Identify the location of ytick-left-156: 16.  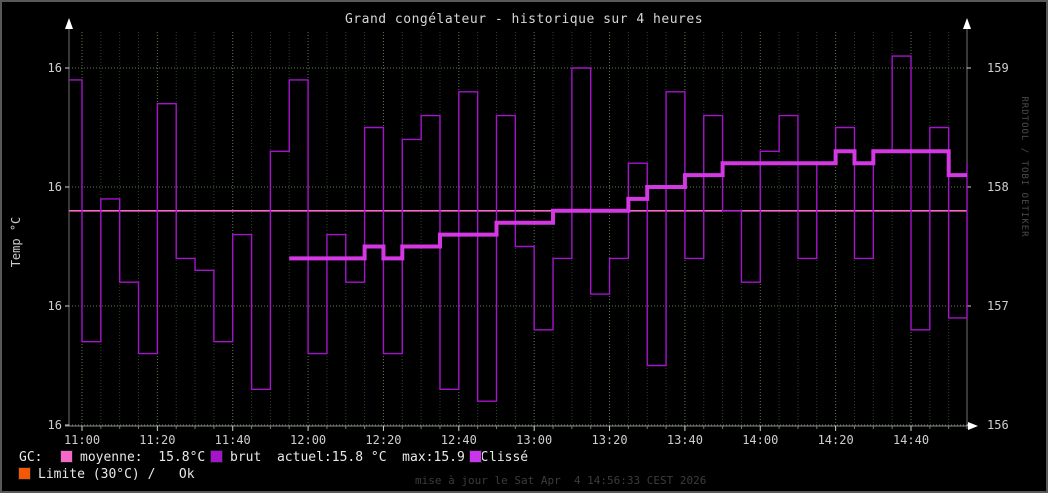
(54, 425).